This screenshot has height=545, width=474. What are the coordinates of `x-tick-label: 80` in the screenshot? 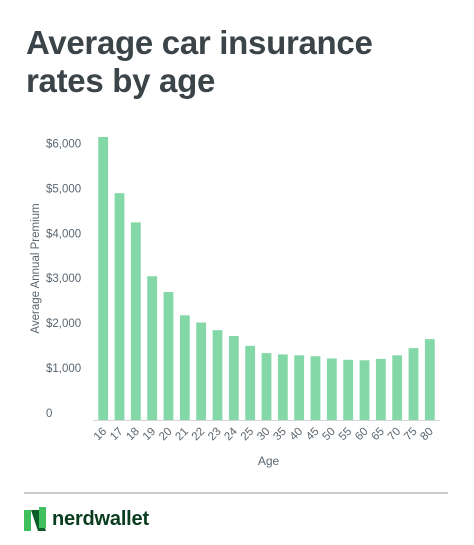 It's located at (427, 435).